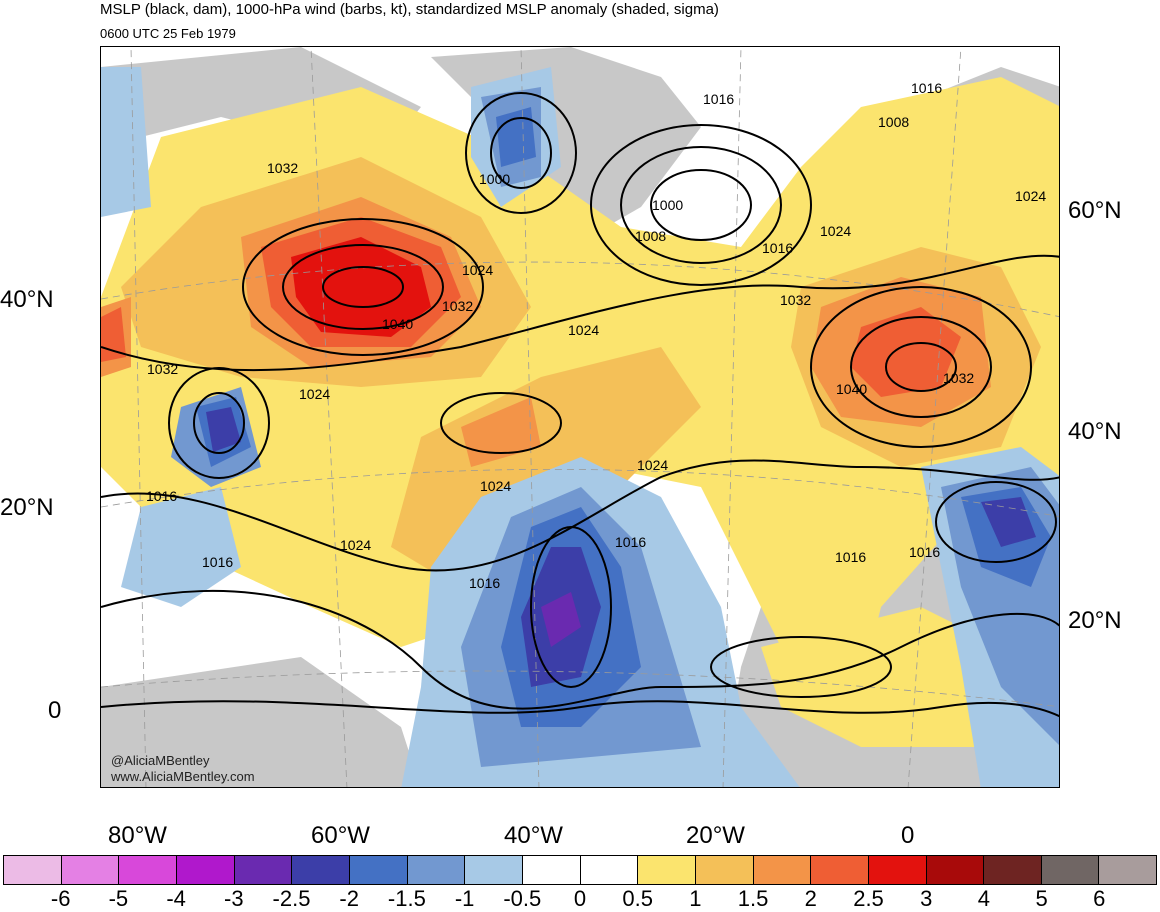 This screenshot has width=1160, height=912. I want to click on colorbar-tick-label: 1.5, so click(753, 898).